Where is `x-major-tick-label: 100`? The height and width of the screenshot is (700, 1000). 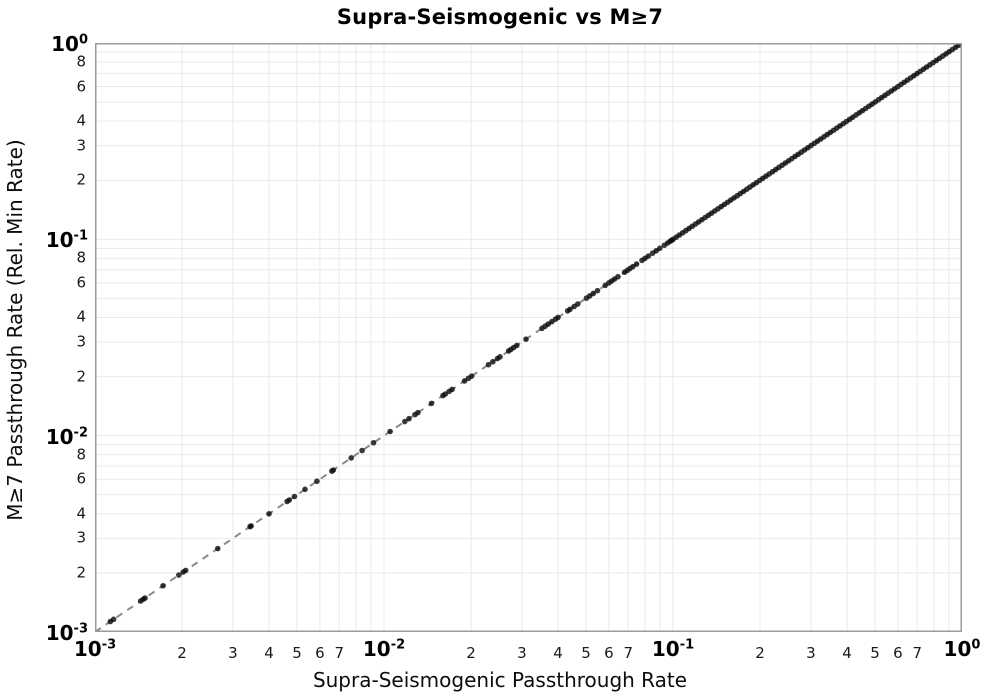 x-major-tick-label: 100 is located at coordinates (962, 649).